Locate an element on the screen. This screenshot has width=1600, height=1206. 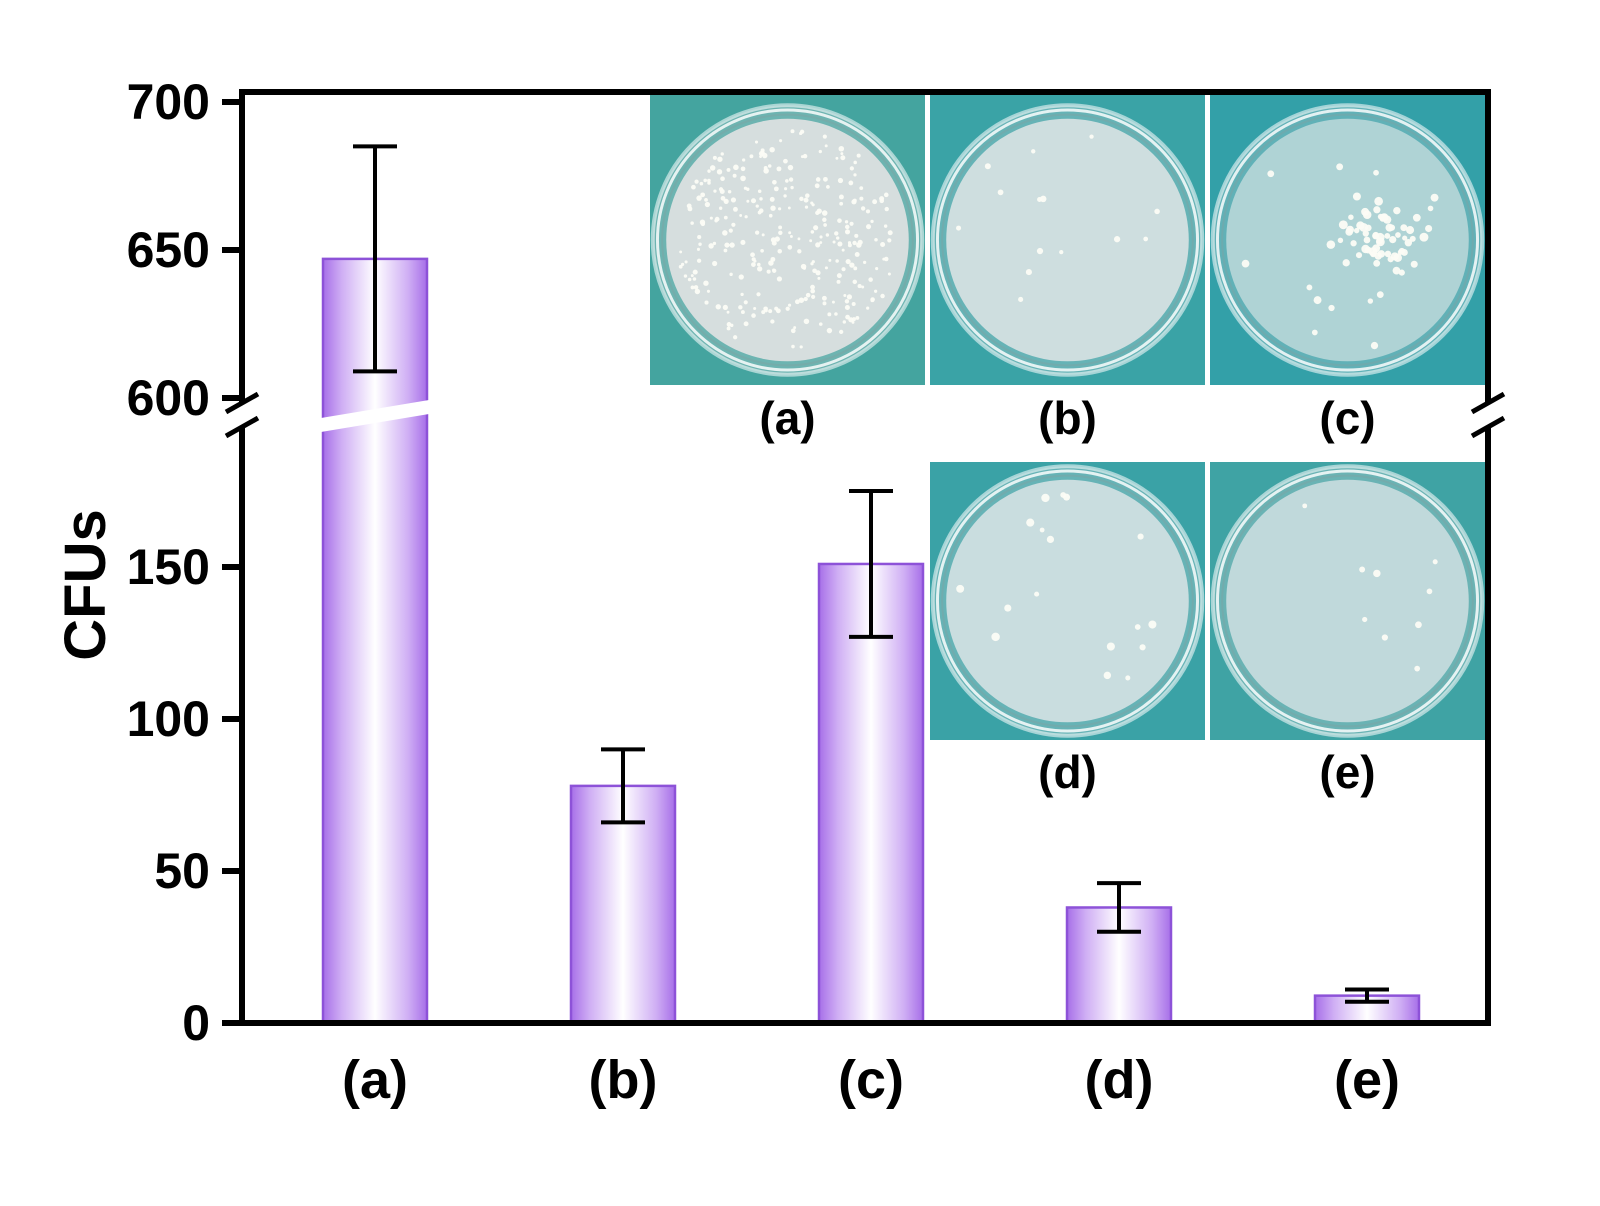
dish-agar is located at coordinates (1347, 240).